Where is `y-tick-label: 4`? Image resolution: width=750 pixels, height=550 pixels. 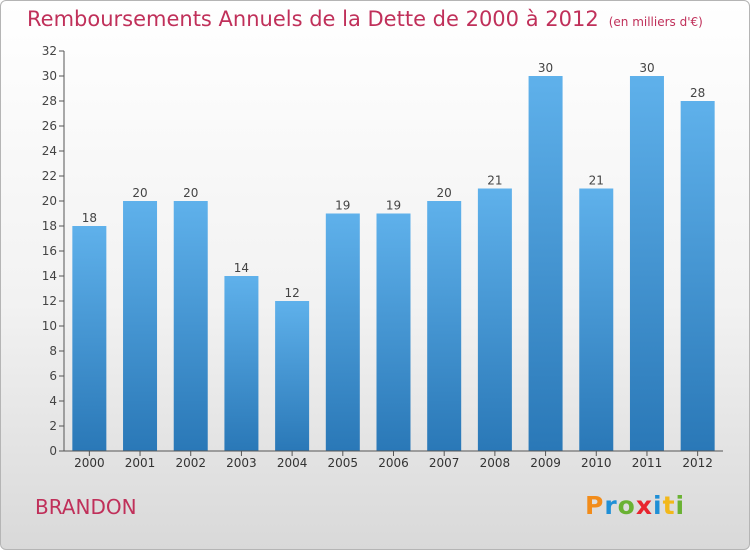 y-tick-label: 4 is located at coordinates (53, 401).